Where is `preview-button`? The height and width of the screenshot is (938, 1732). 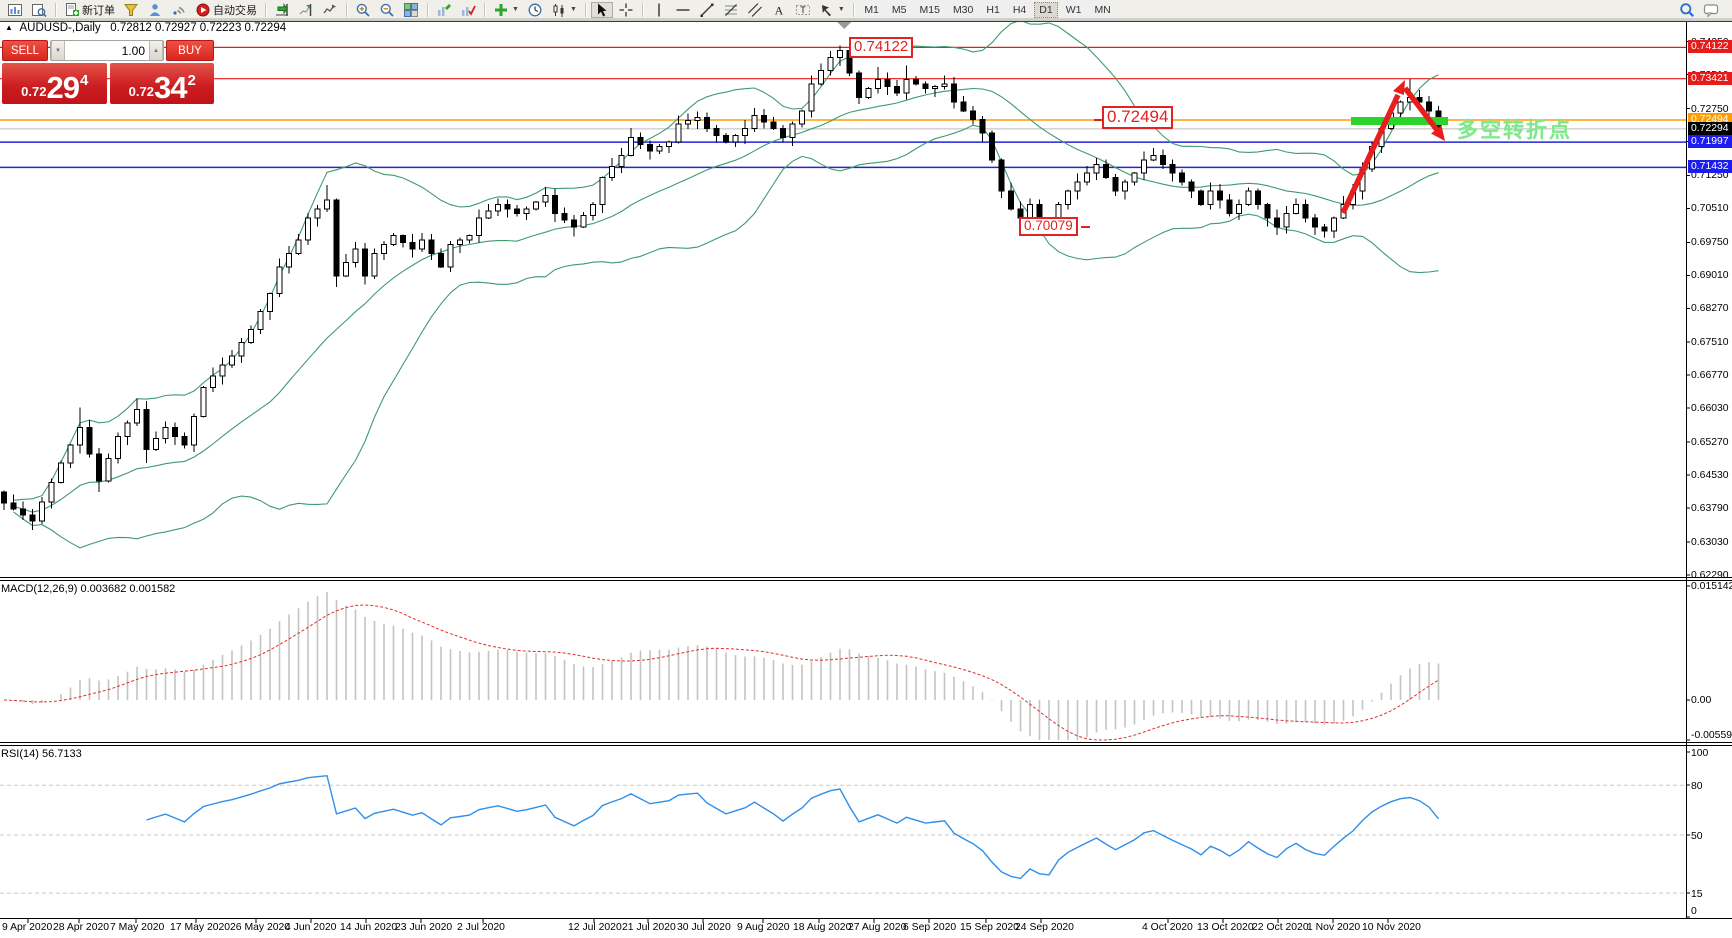
preview-button is located at coordinates (39, 10).